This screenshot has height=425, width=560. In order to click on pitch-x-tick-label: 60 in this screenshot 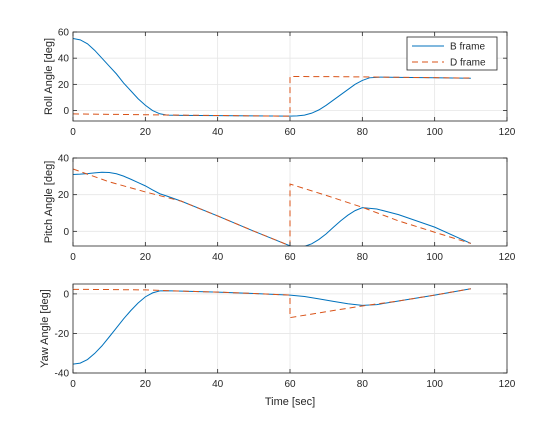, I will do `click(290, 257)`.